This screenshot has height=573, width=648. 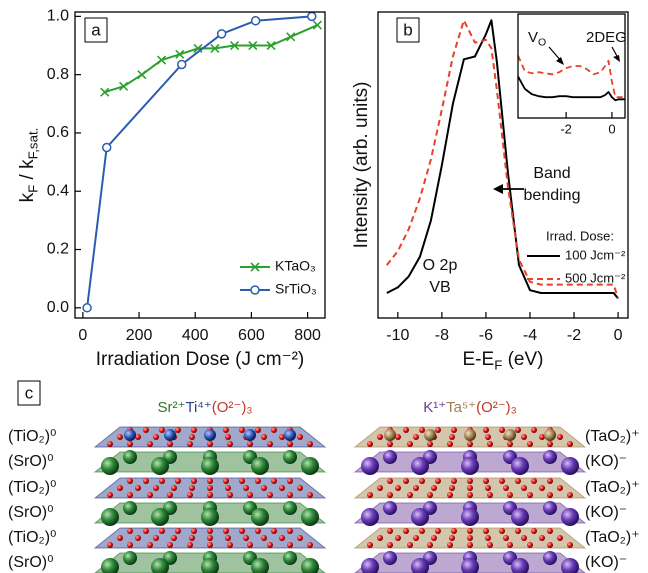 What do you see at coordinates (32, 189) in the screenshot?
I see `text-part: F` at bounding box center [32, 189].